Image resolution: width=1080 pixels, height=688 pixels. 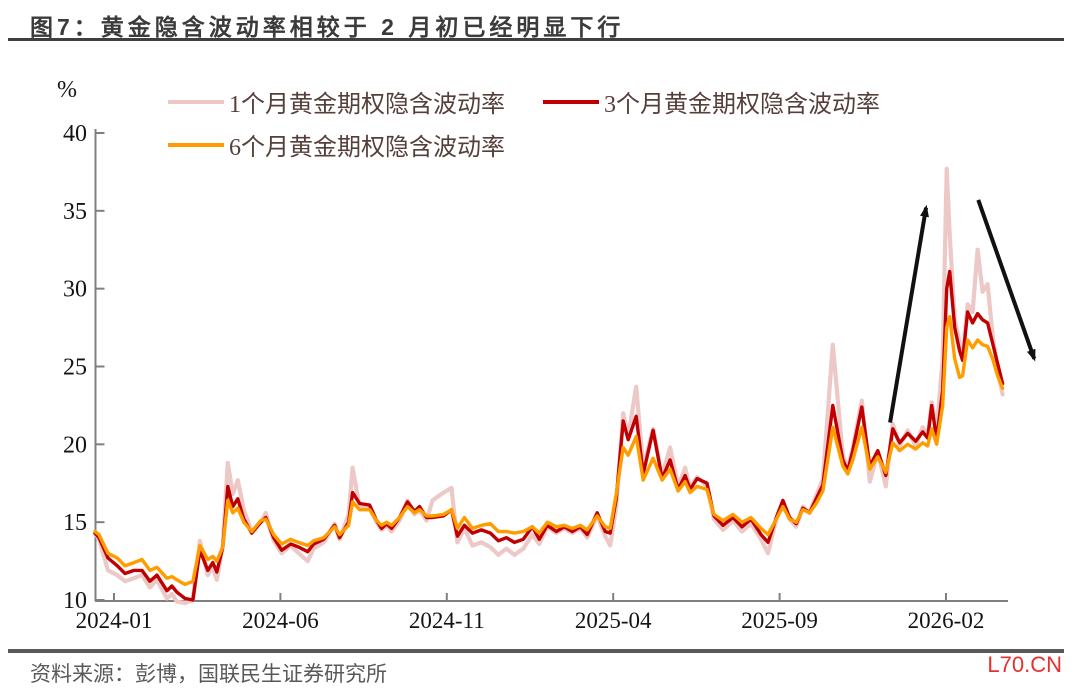 I want to click on legend-label-6m: 6个月黄金期权隐含波动率, so click(x=367, y=148).